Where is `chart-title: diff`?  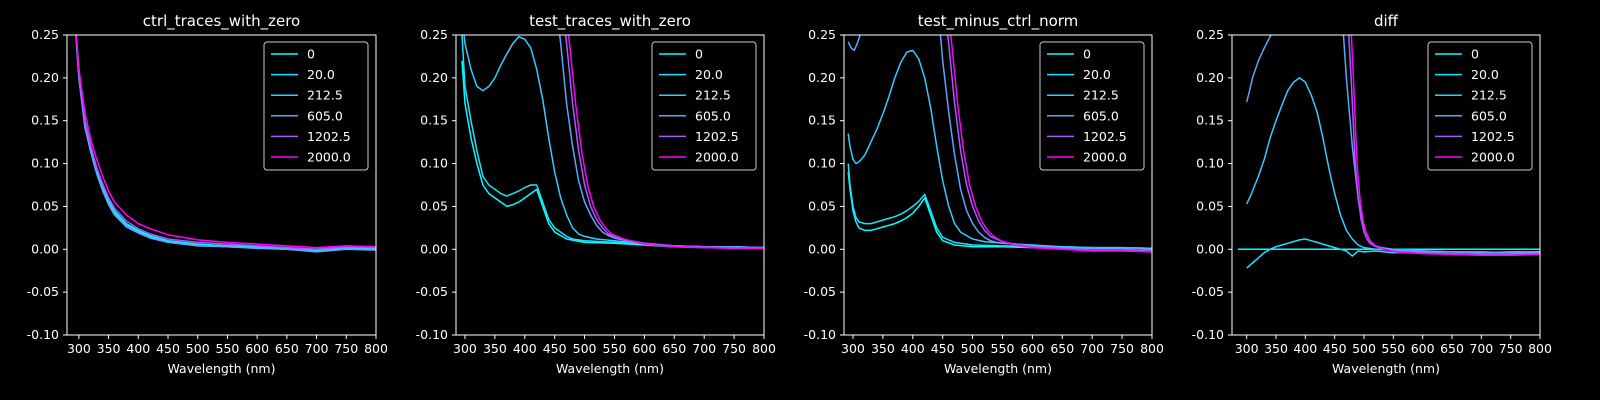
chart-title: diff is located at coordinates (1386, 21).